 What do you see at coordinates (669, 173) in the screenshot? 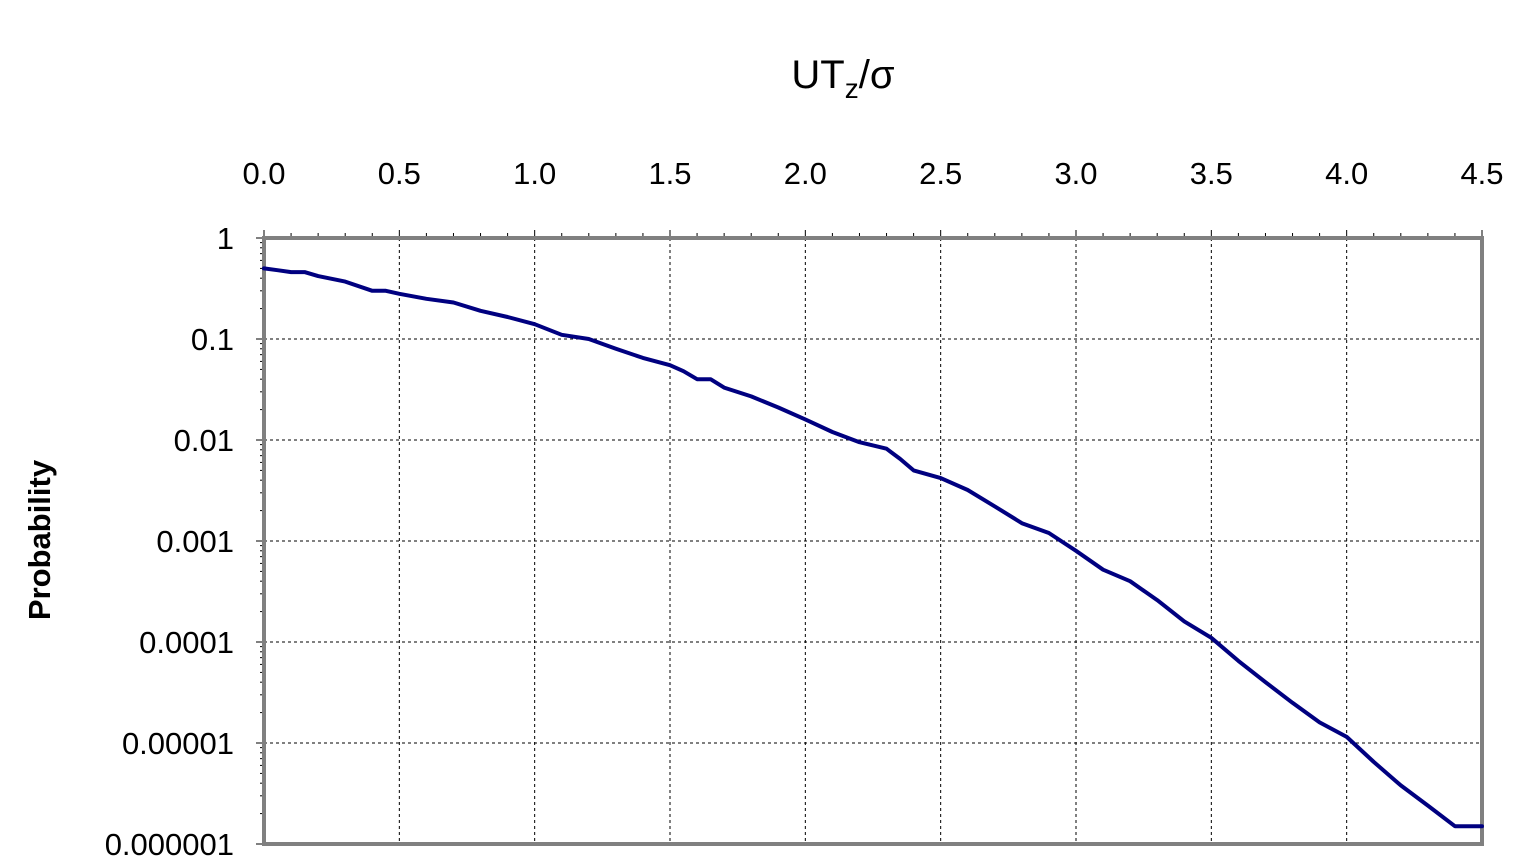
I see `x-tick-label: 1.5` at bounding box center [669, 173].